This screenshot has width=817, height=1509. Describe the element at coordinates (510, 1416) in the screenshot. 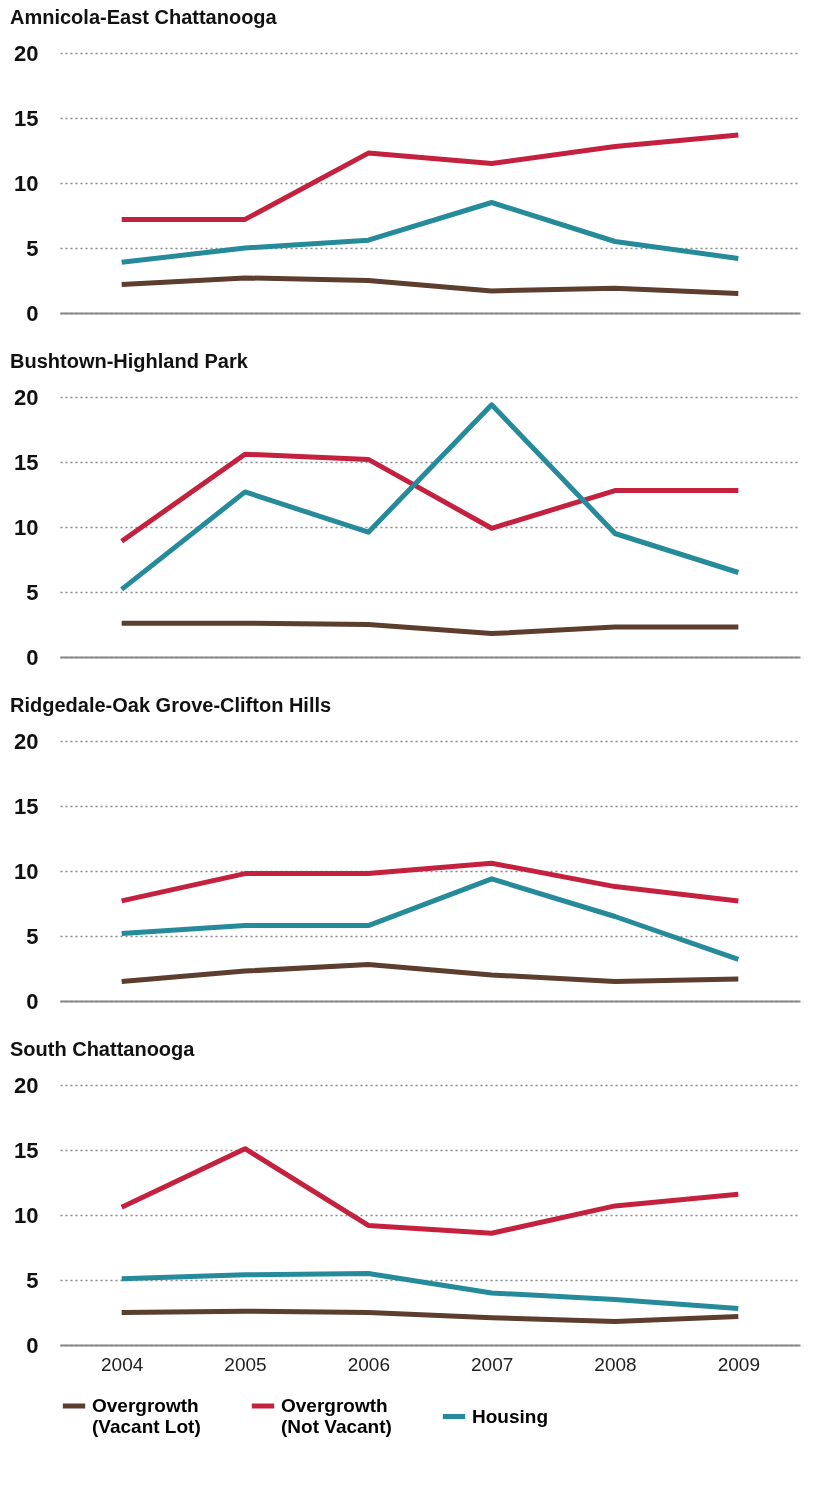

I see `legend-label: Housing` at that location.